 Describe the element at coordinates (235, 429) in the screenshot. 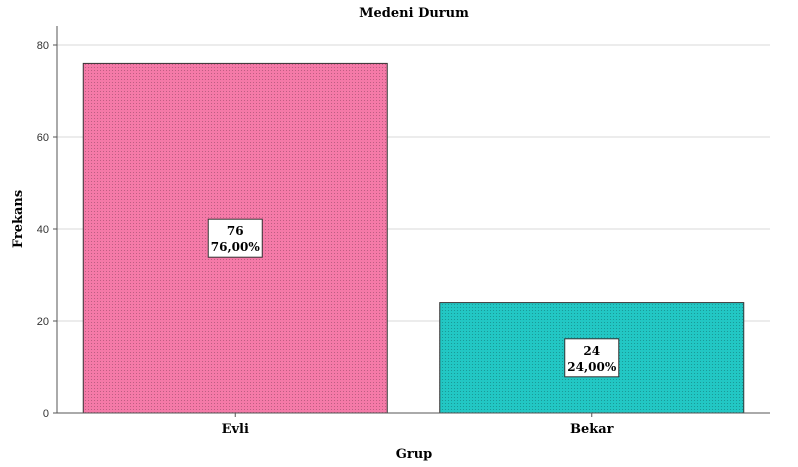

I see `x-category-label: Evli` at that location.